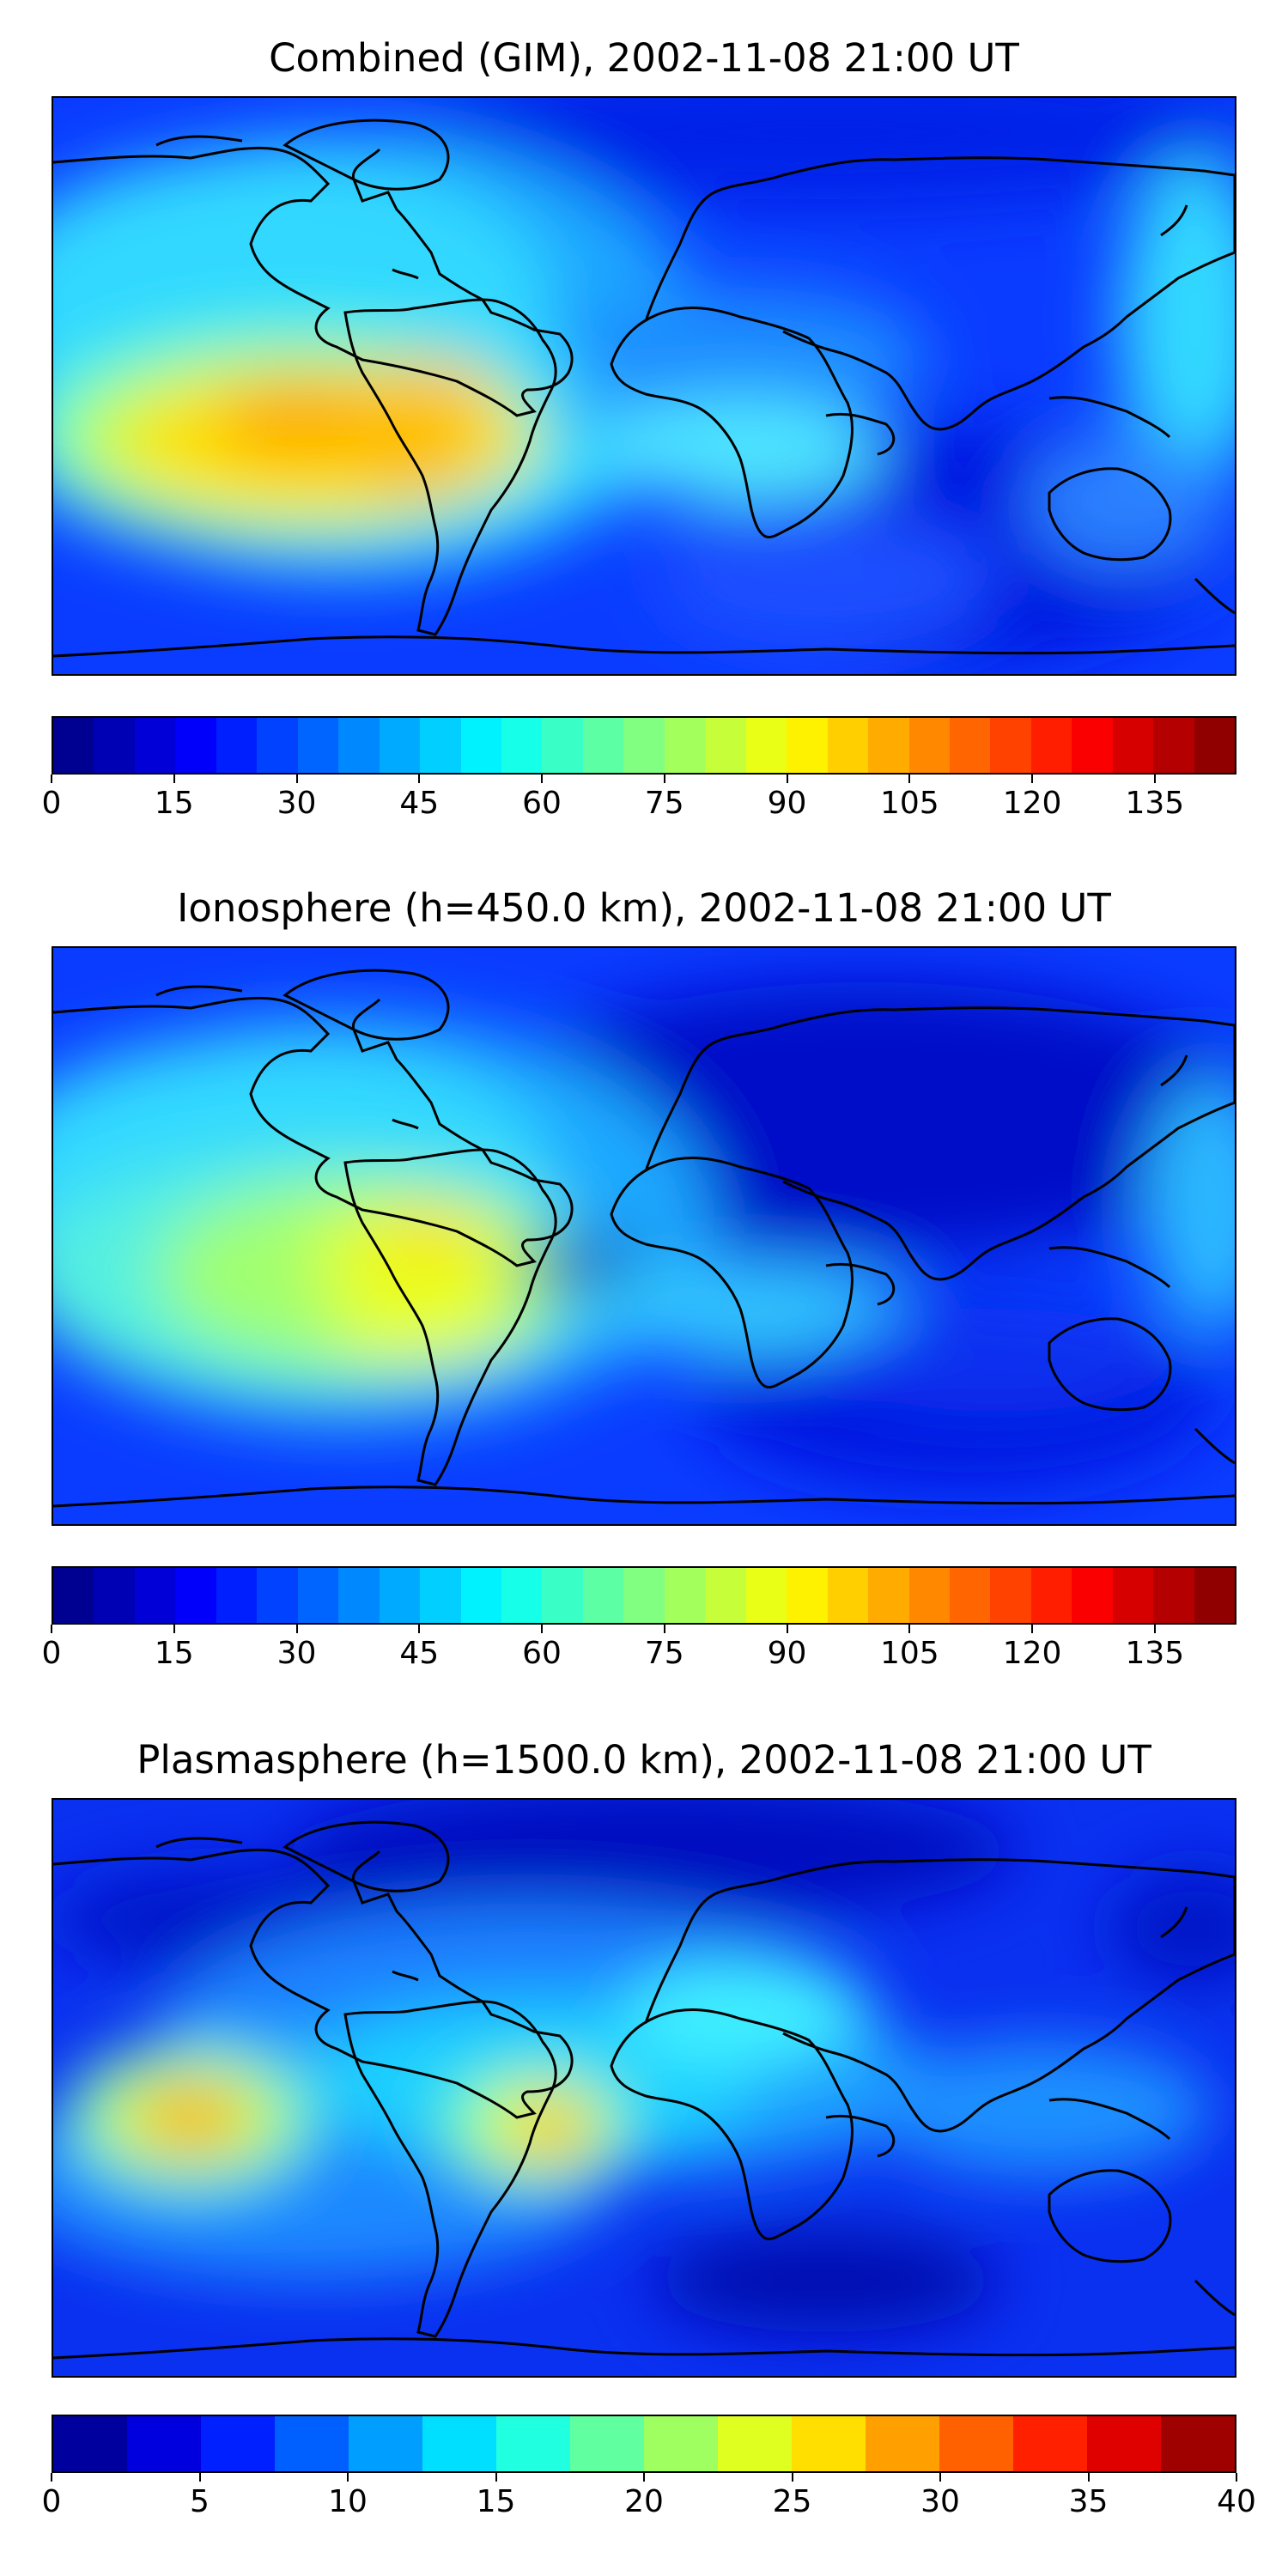 The image size is (1288, 2576). What do you see at coordinates (644, 2501) in the screenshot?
I see `tick-label: 20` at bounding box center [644, 2501].